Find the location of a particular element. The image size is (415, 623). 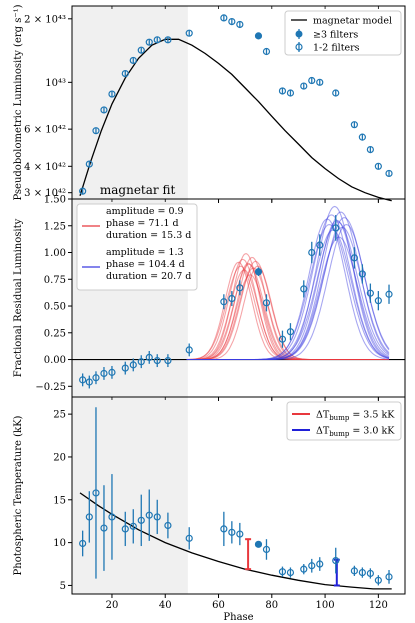

y-tick-label: 25 is located at coordinates (59, 415).